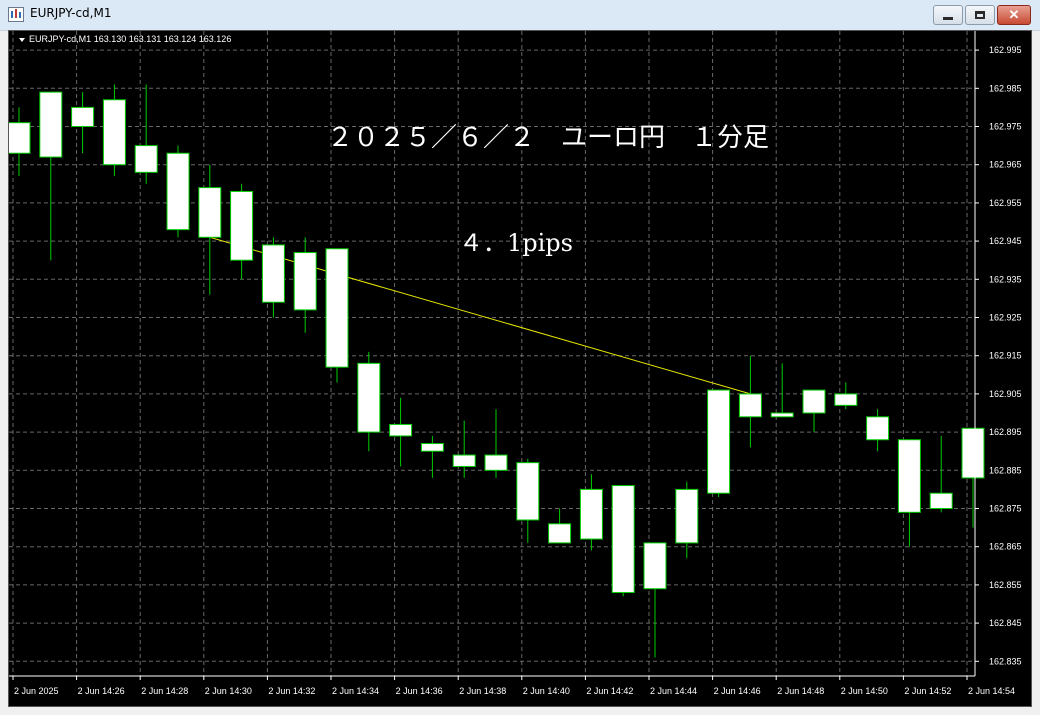  I want to click on title-bar: EURJPY-cd,M1 ✕, so click(520, 15).